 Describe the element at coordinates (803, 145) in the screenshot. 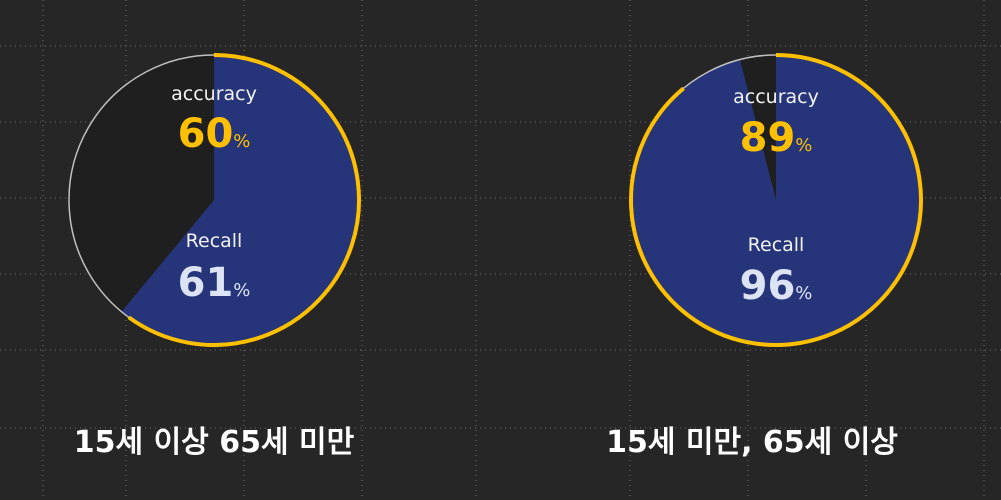

I see `accuracy-unit-2: %` at that location.